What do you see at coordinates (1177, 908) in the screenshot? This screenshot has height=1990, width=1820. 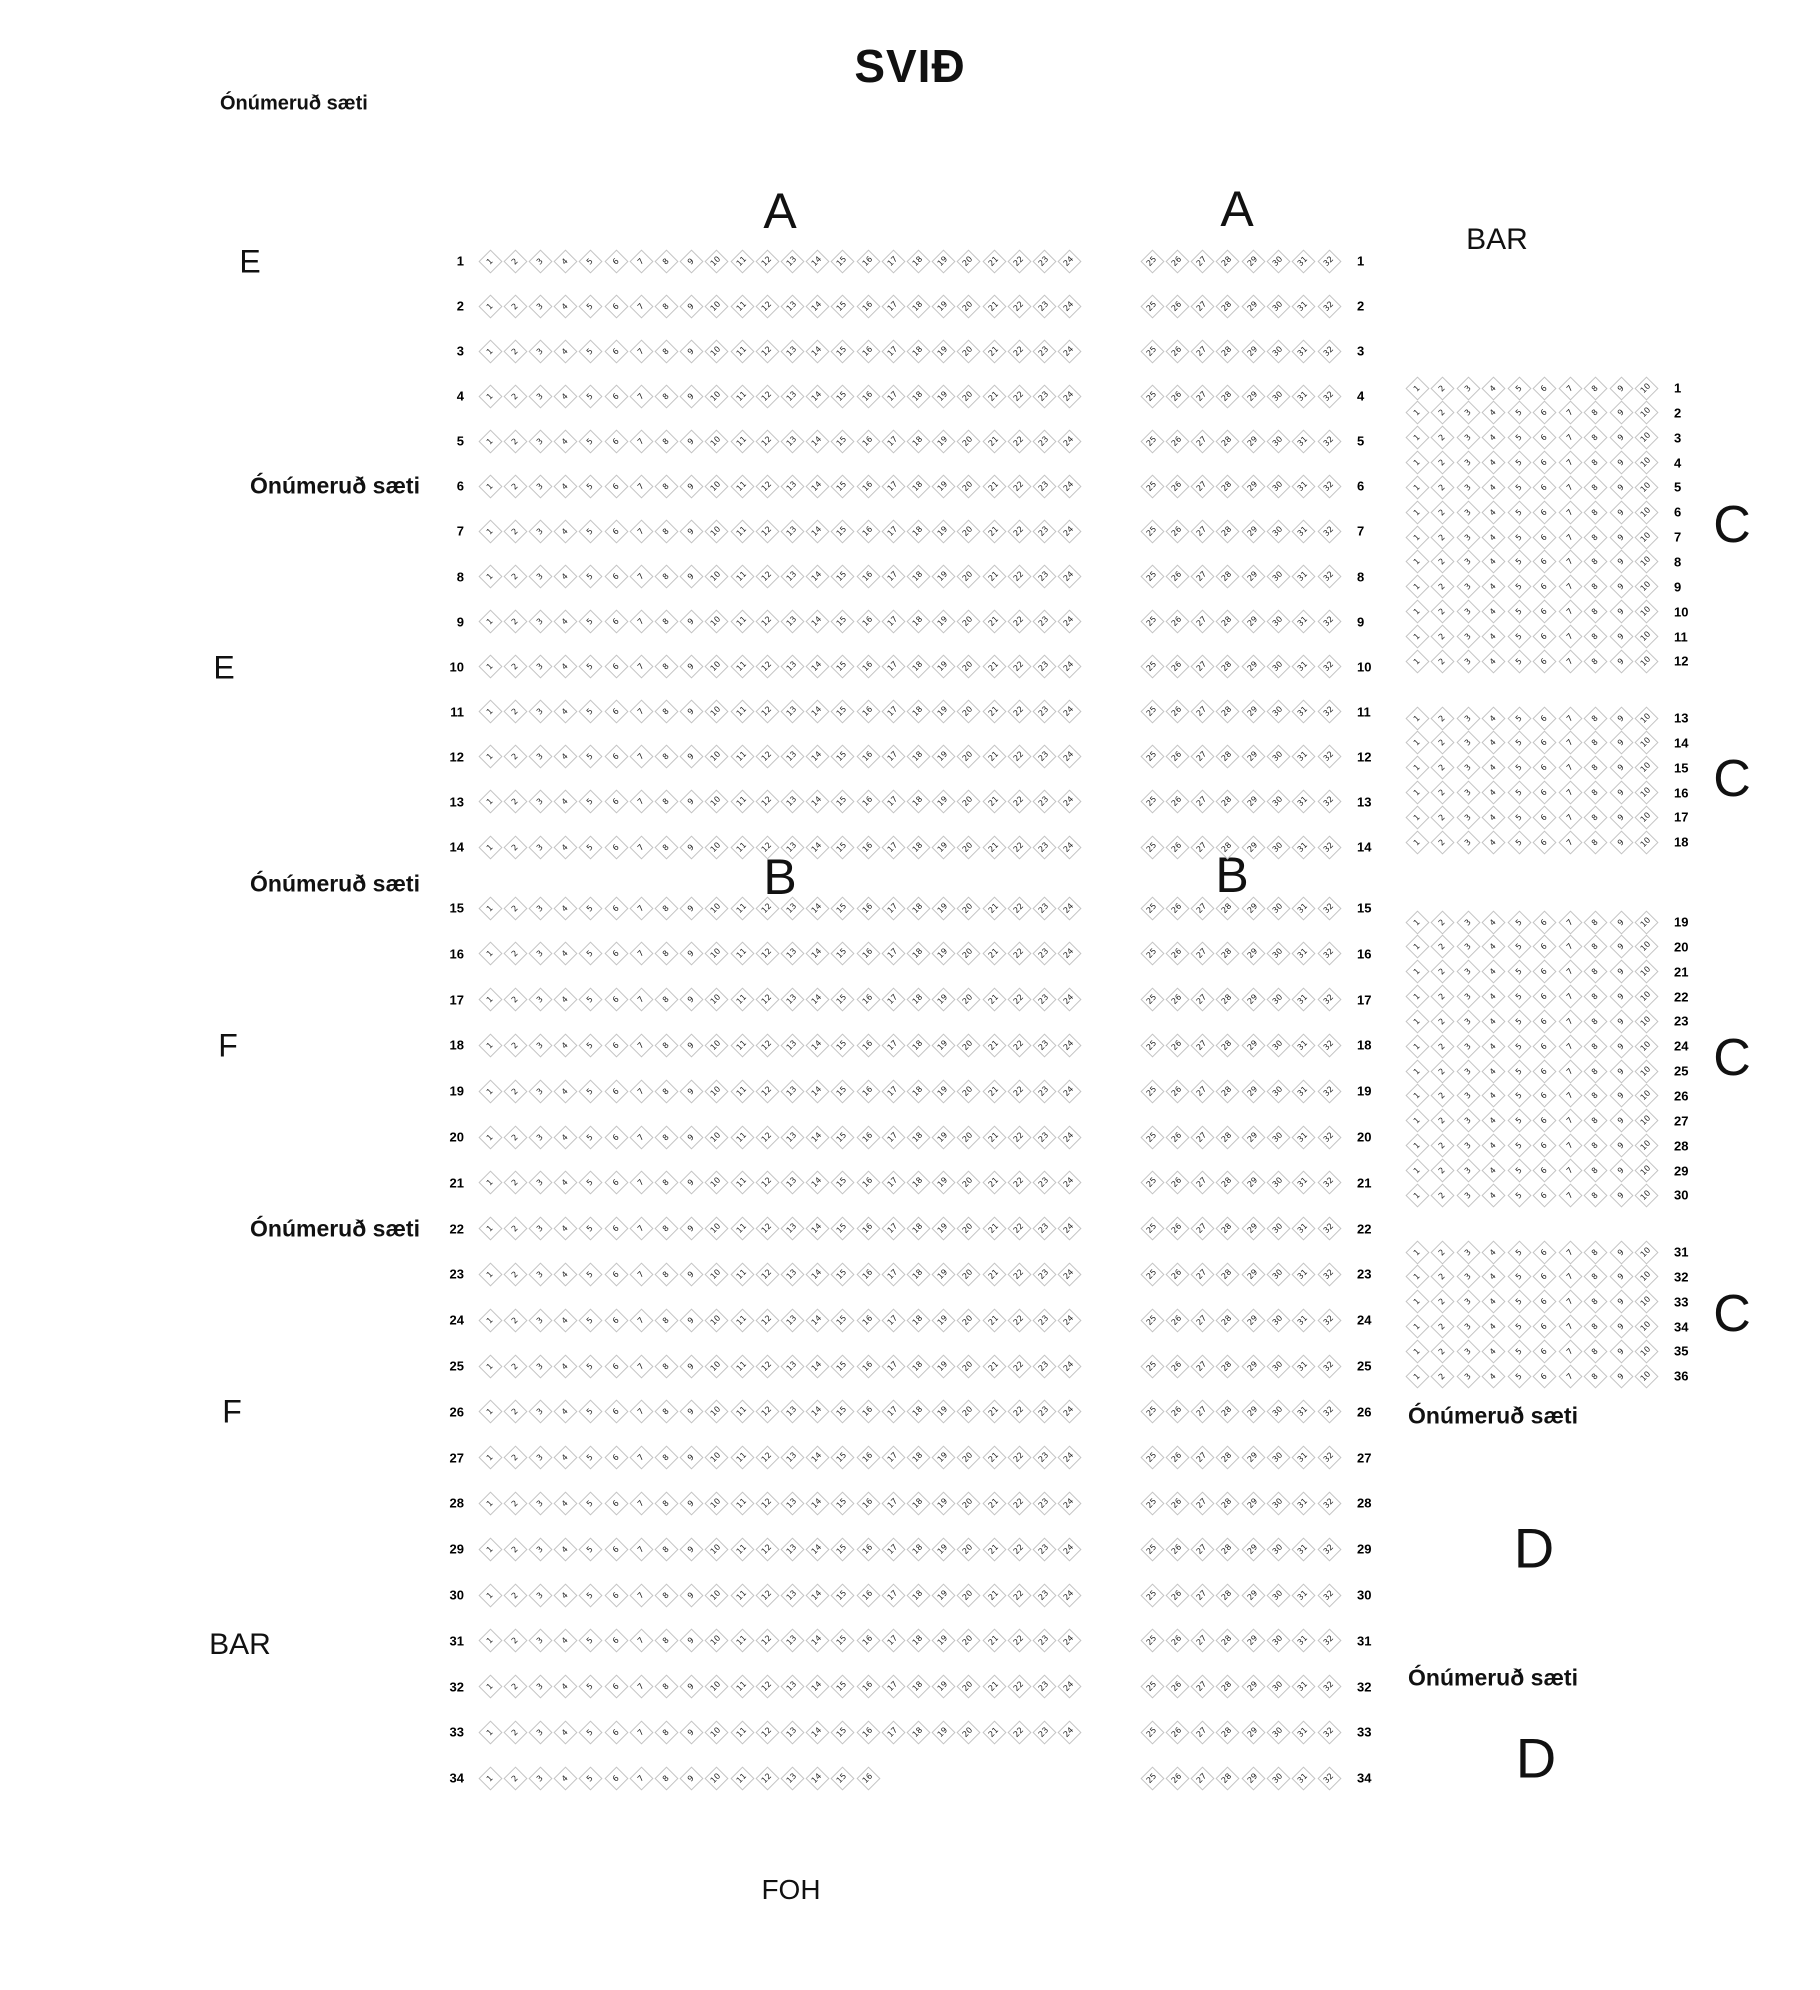 I see `seat: 26` at bounding box center [1177, 908].